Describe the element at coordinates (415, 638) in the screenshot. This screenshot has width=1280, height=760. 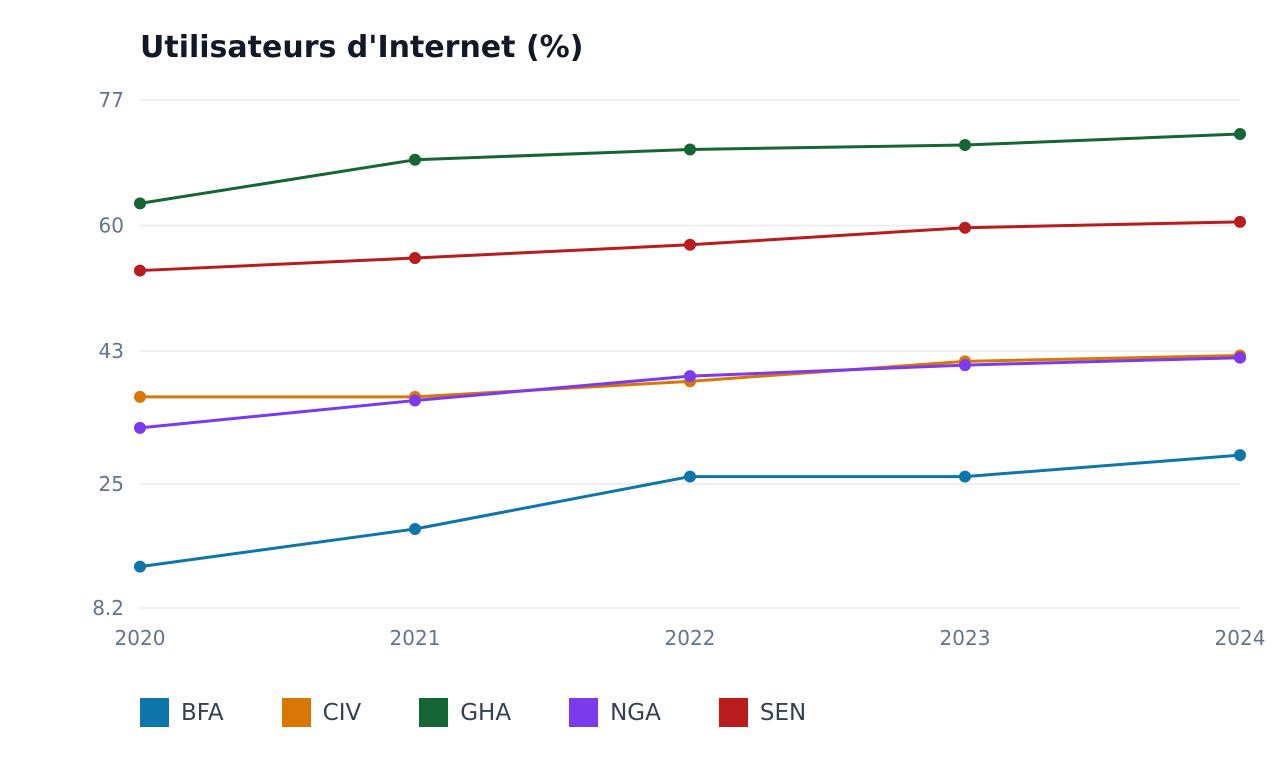
I see `x-tick-label: 2021` at that location.